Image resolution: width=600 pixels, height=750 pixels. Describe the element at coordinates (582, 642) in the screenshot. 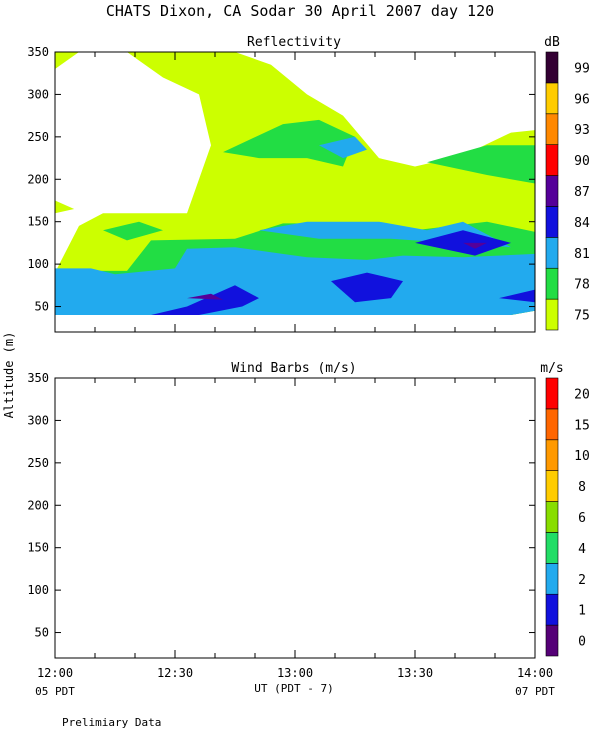

I see `colorbar-label: 0` at that location.